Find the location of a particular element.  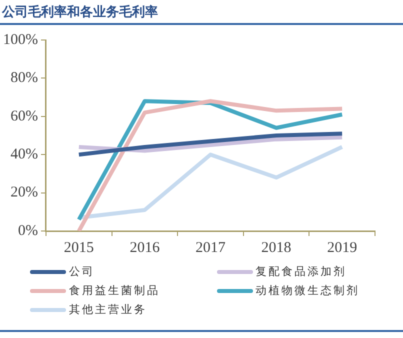

y-tick-label: 60% is located at coordinates (24, 116).